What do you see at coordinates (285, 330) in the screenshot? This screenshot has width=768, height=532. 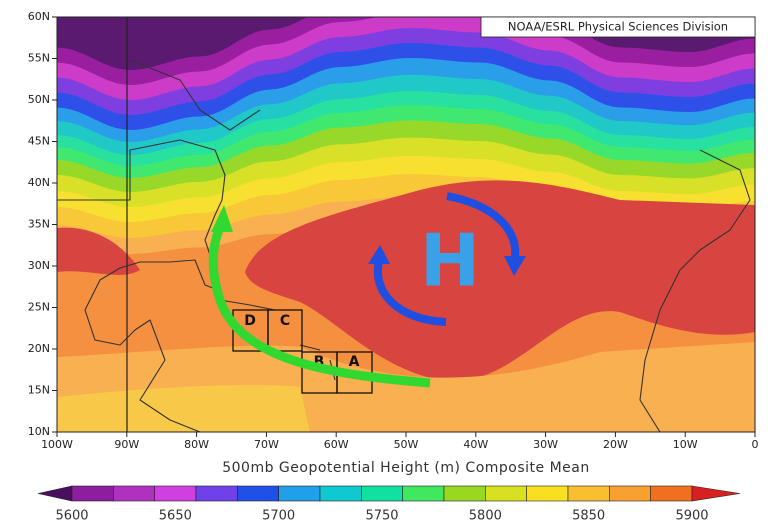 I see `region-box` at bounding box center [285, 330].